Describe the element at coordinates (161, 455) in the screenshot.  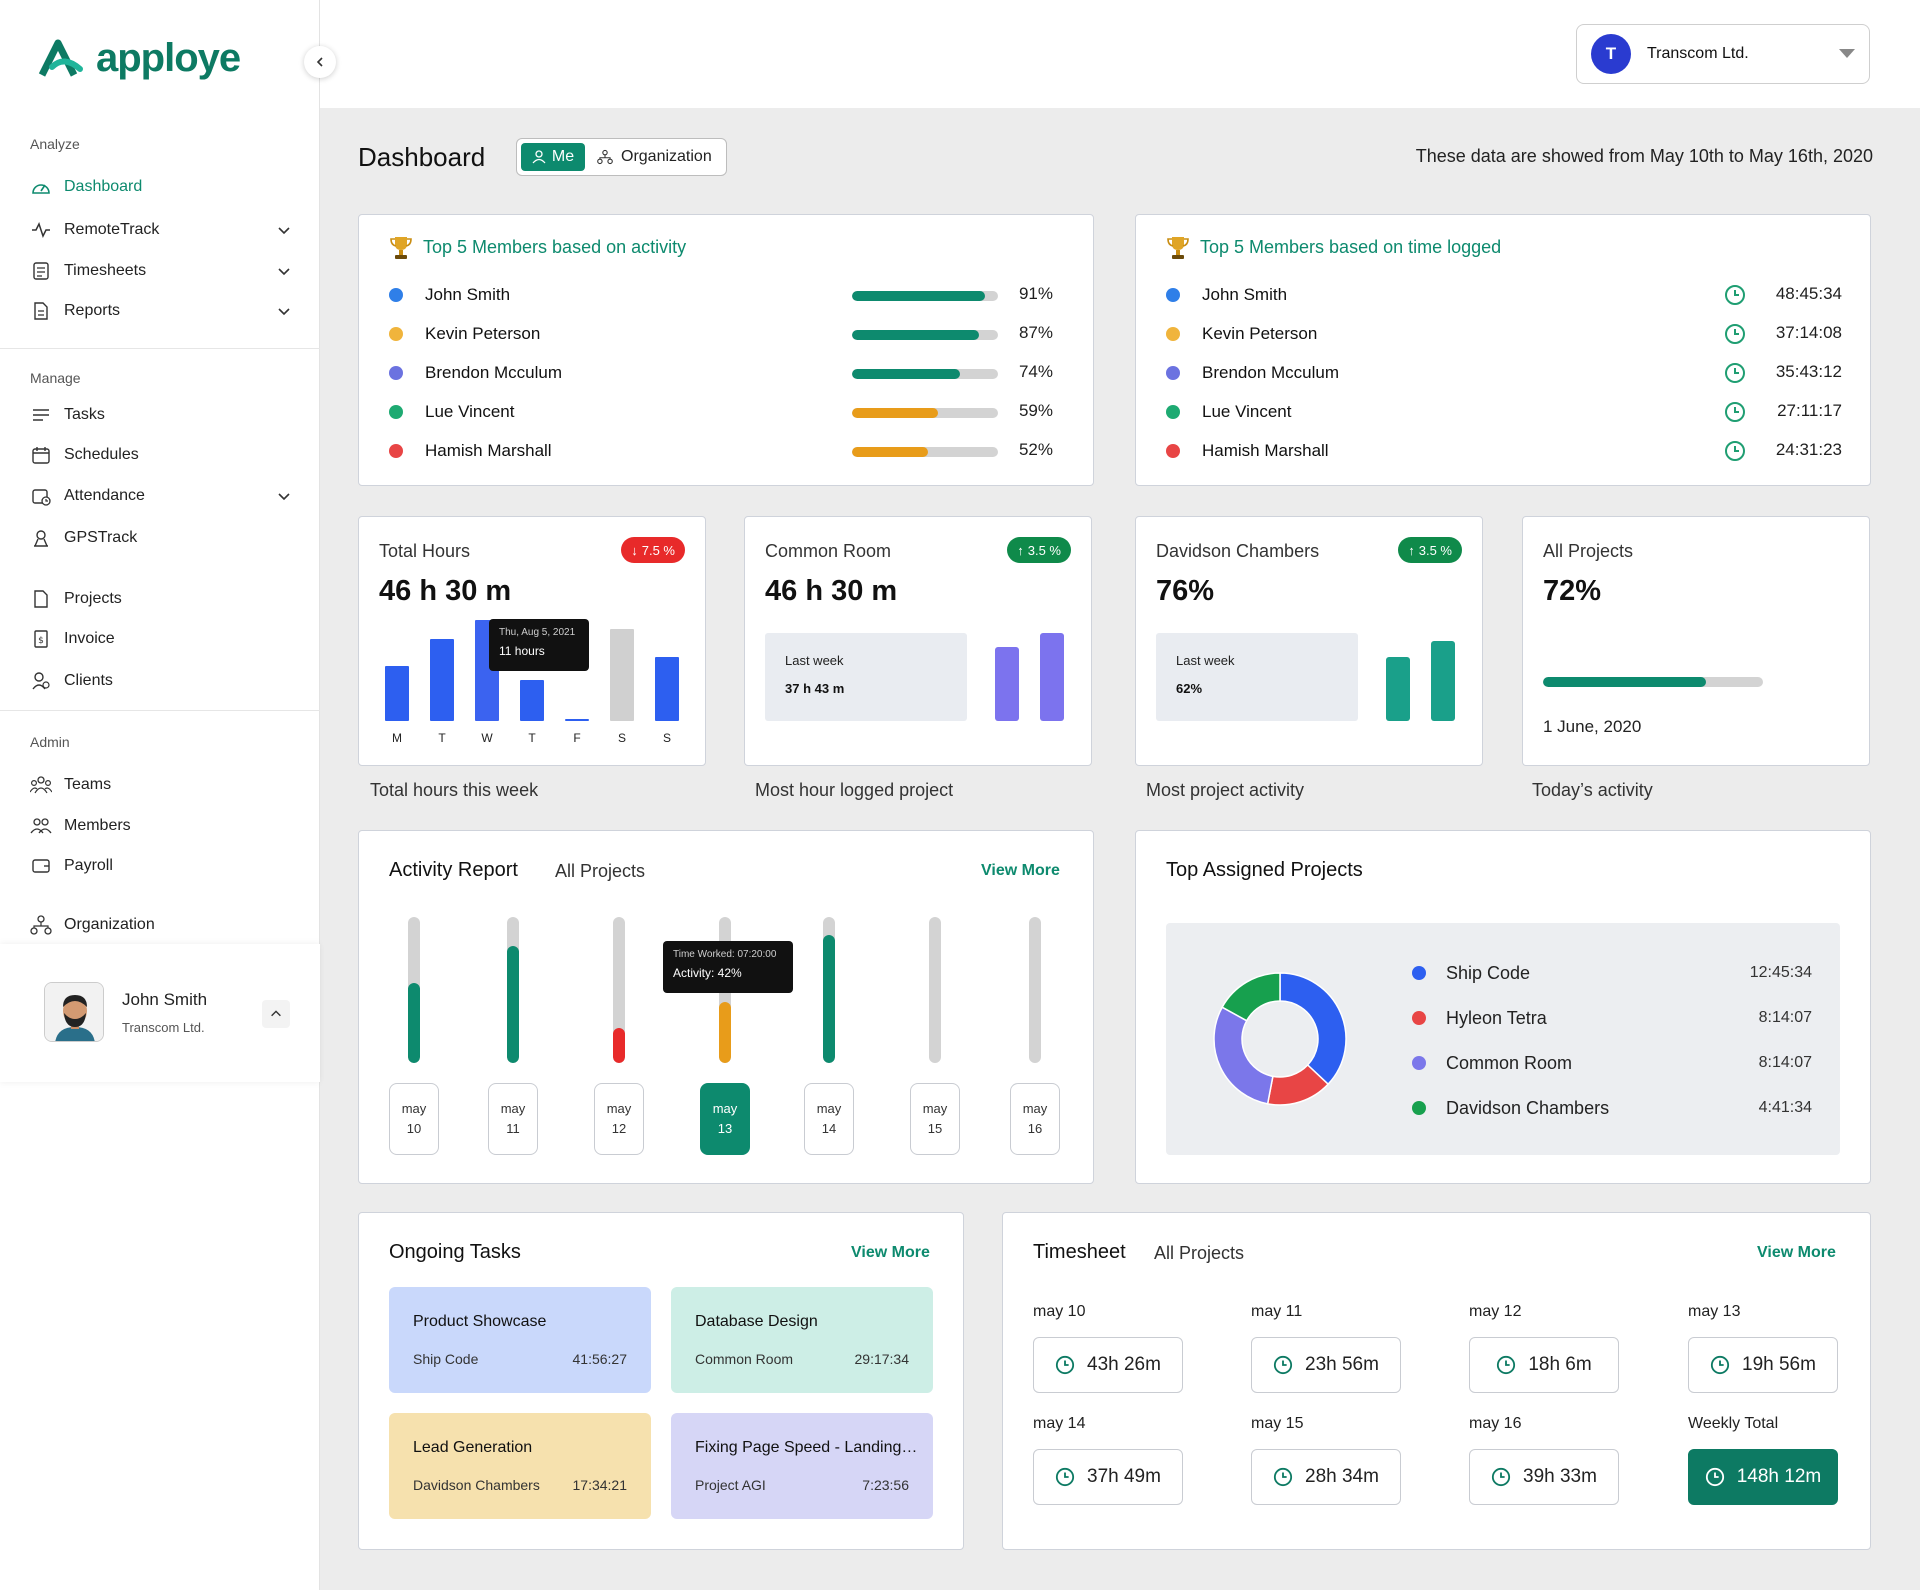
I see `sidebar-item-schedules: Schedules` at that location.